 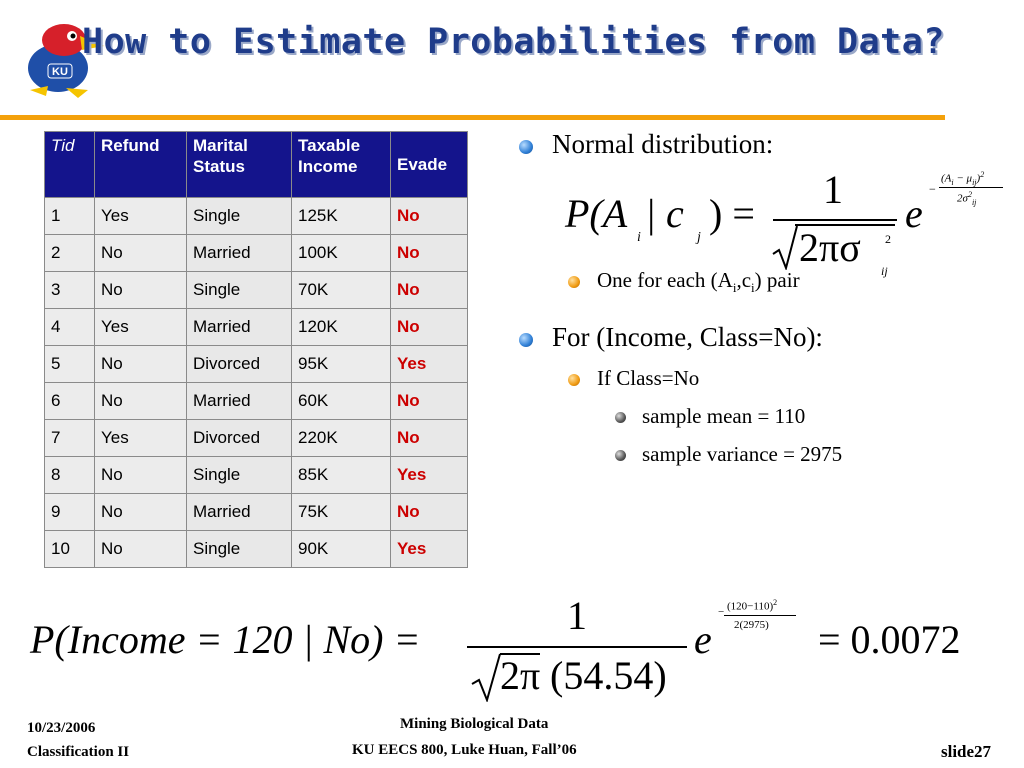 What do you see at coordinates (69, 253) in the screenshot?
I see `cell-tid: 2` at bounding box center [69, 253].